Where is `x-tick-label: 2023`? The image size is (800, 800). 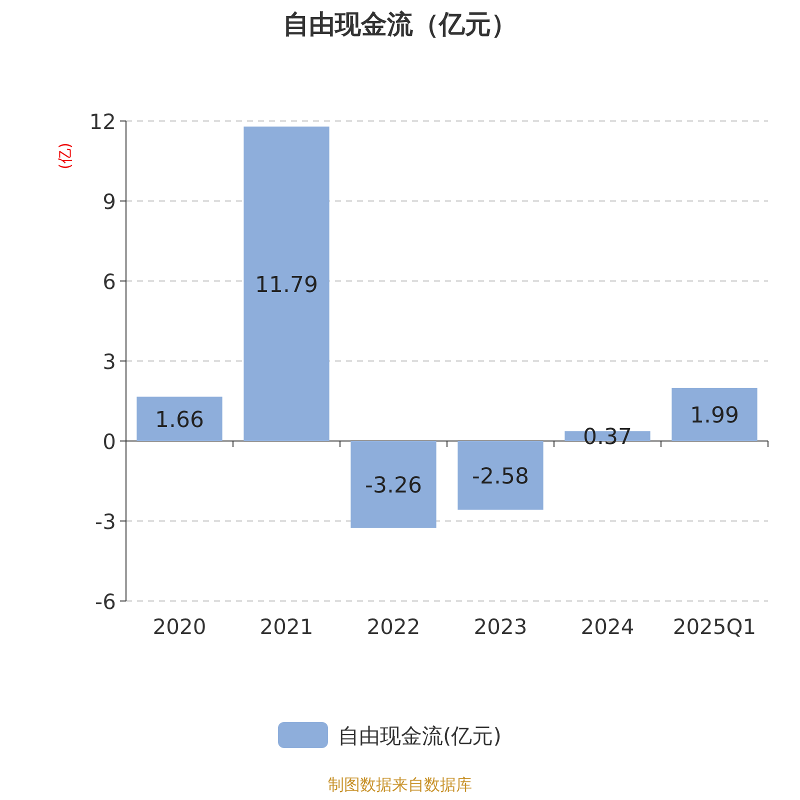 x-tick-label: 2023 is located at coordinates (501, 627).